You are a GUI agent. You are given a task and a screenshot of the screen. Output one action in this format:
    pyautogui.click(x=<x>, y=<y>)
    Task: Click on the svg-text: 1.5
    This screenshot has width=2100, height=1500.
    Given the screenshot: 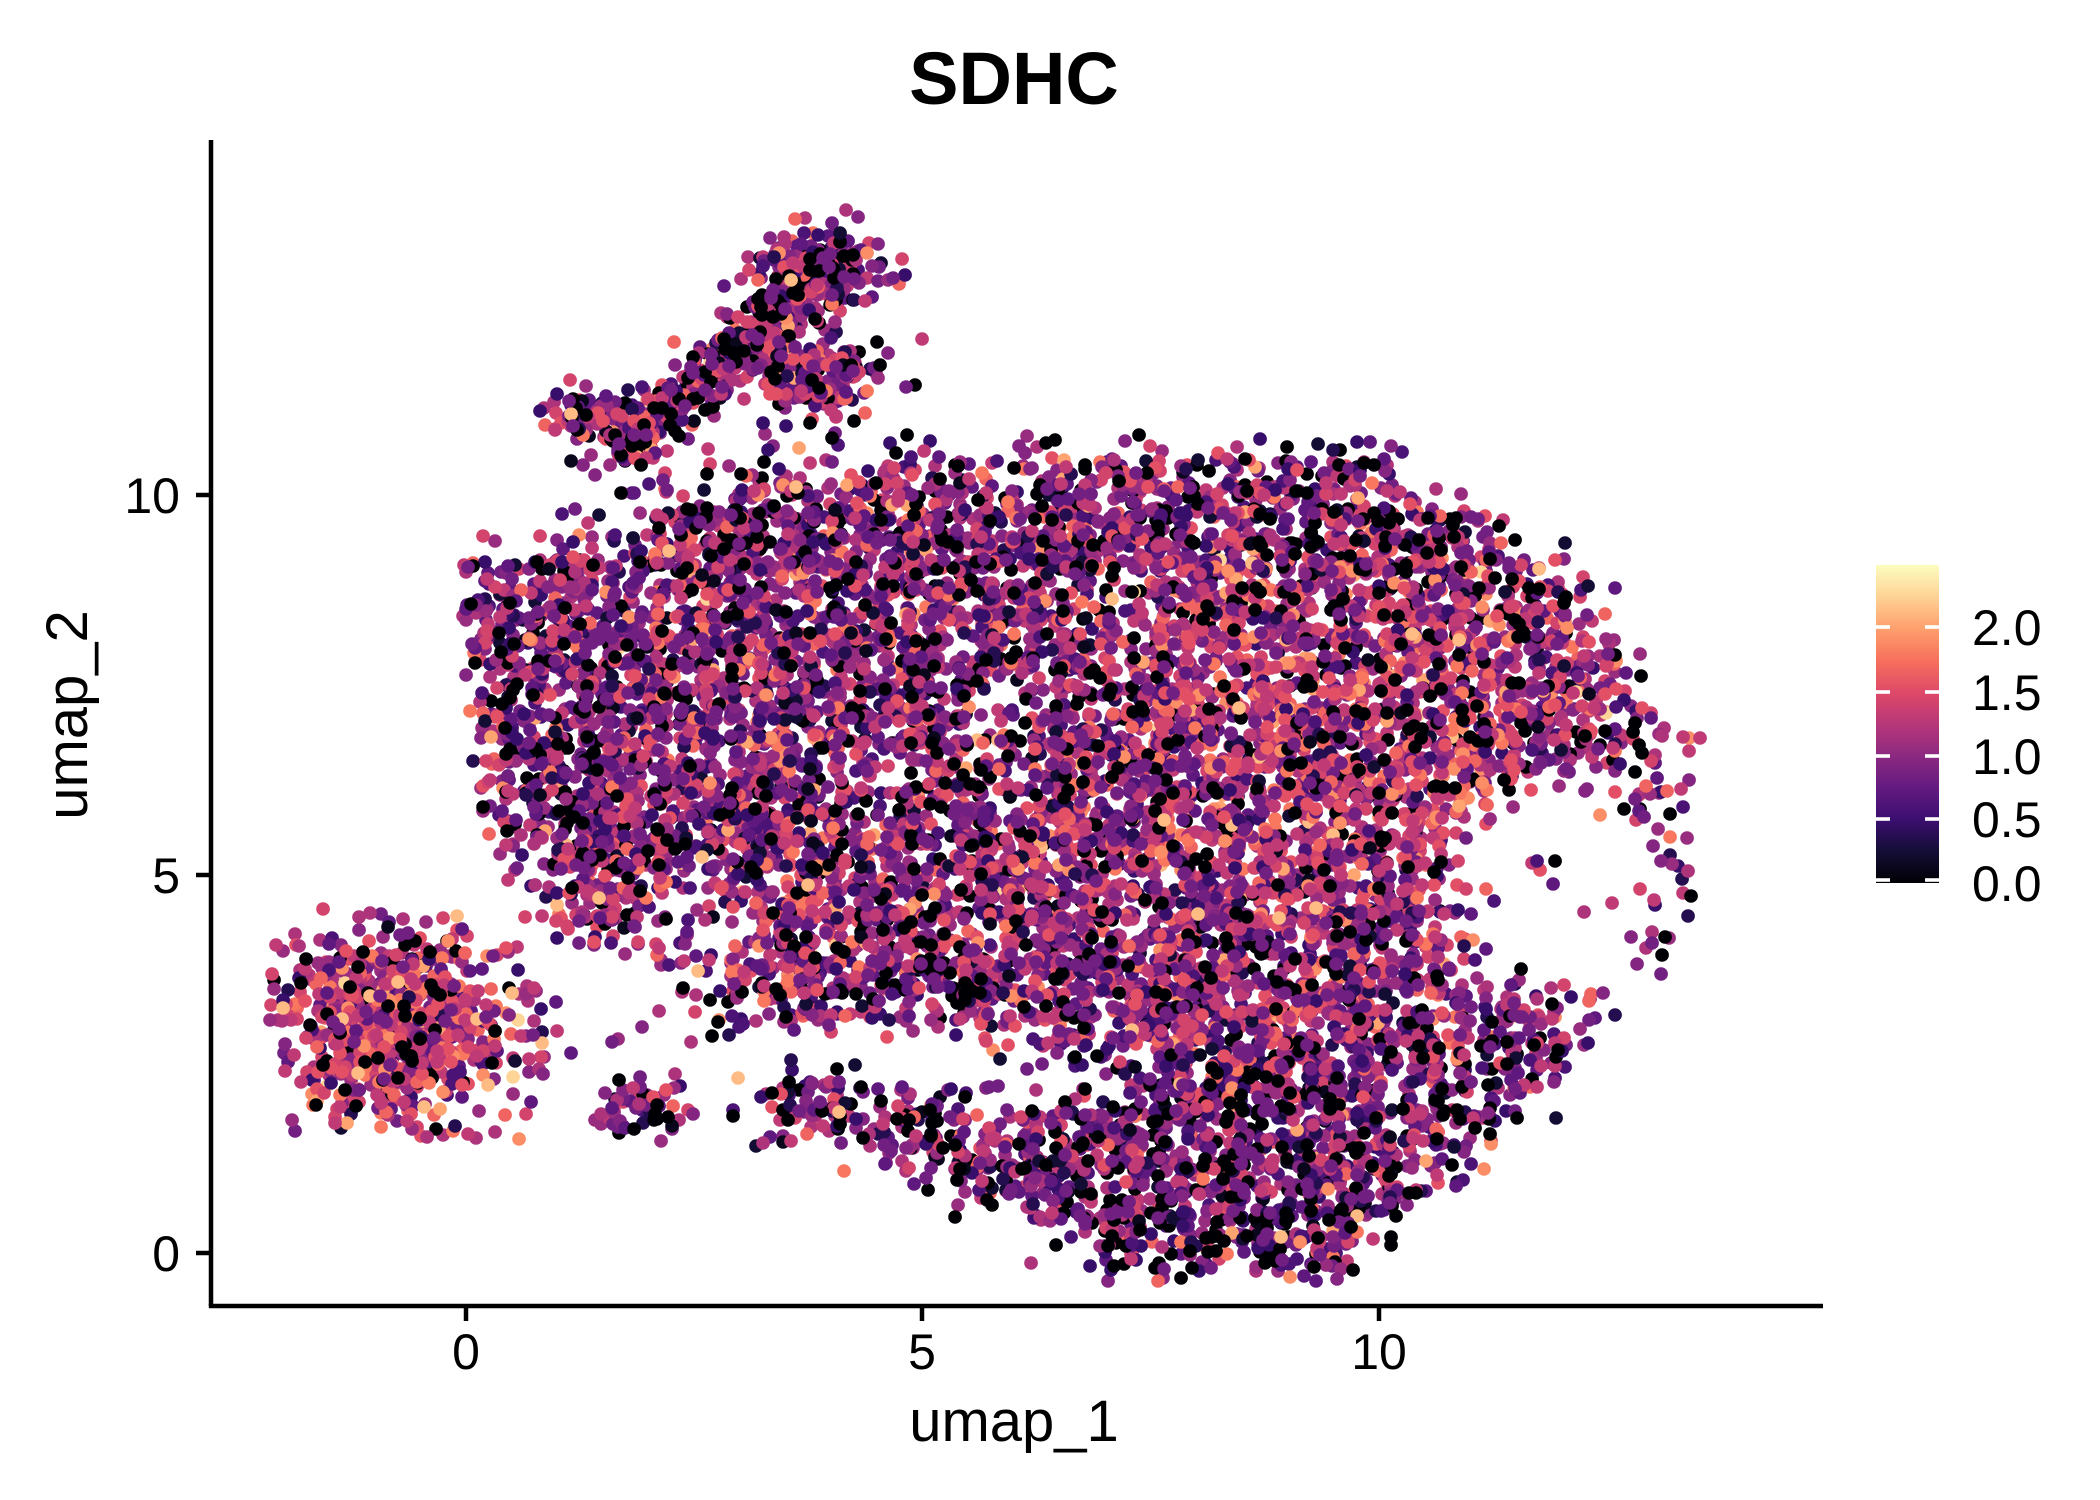 What is the action you would take?
    pyautogui.click(x=2007, y=693)
    